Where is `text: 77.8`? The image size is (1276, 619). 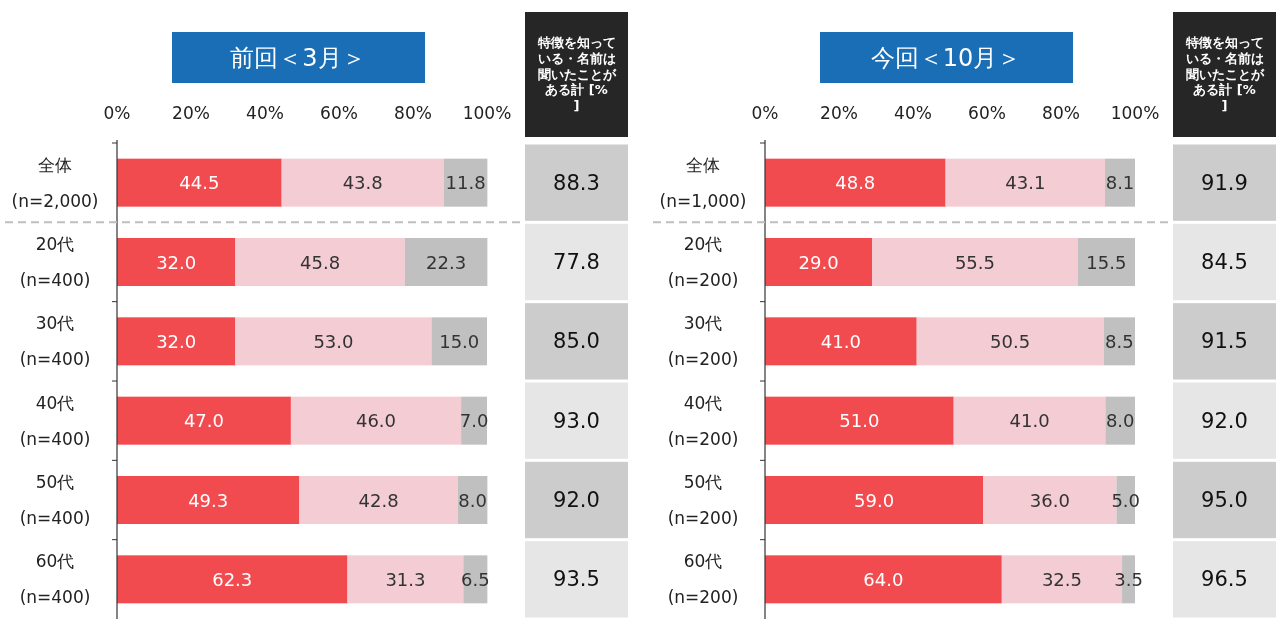
text: 77.8 is located at coordinates (576, 262).